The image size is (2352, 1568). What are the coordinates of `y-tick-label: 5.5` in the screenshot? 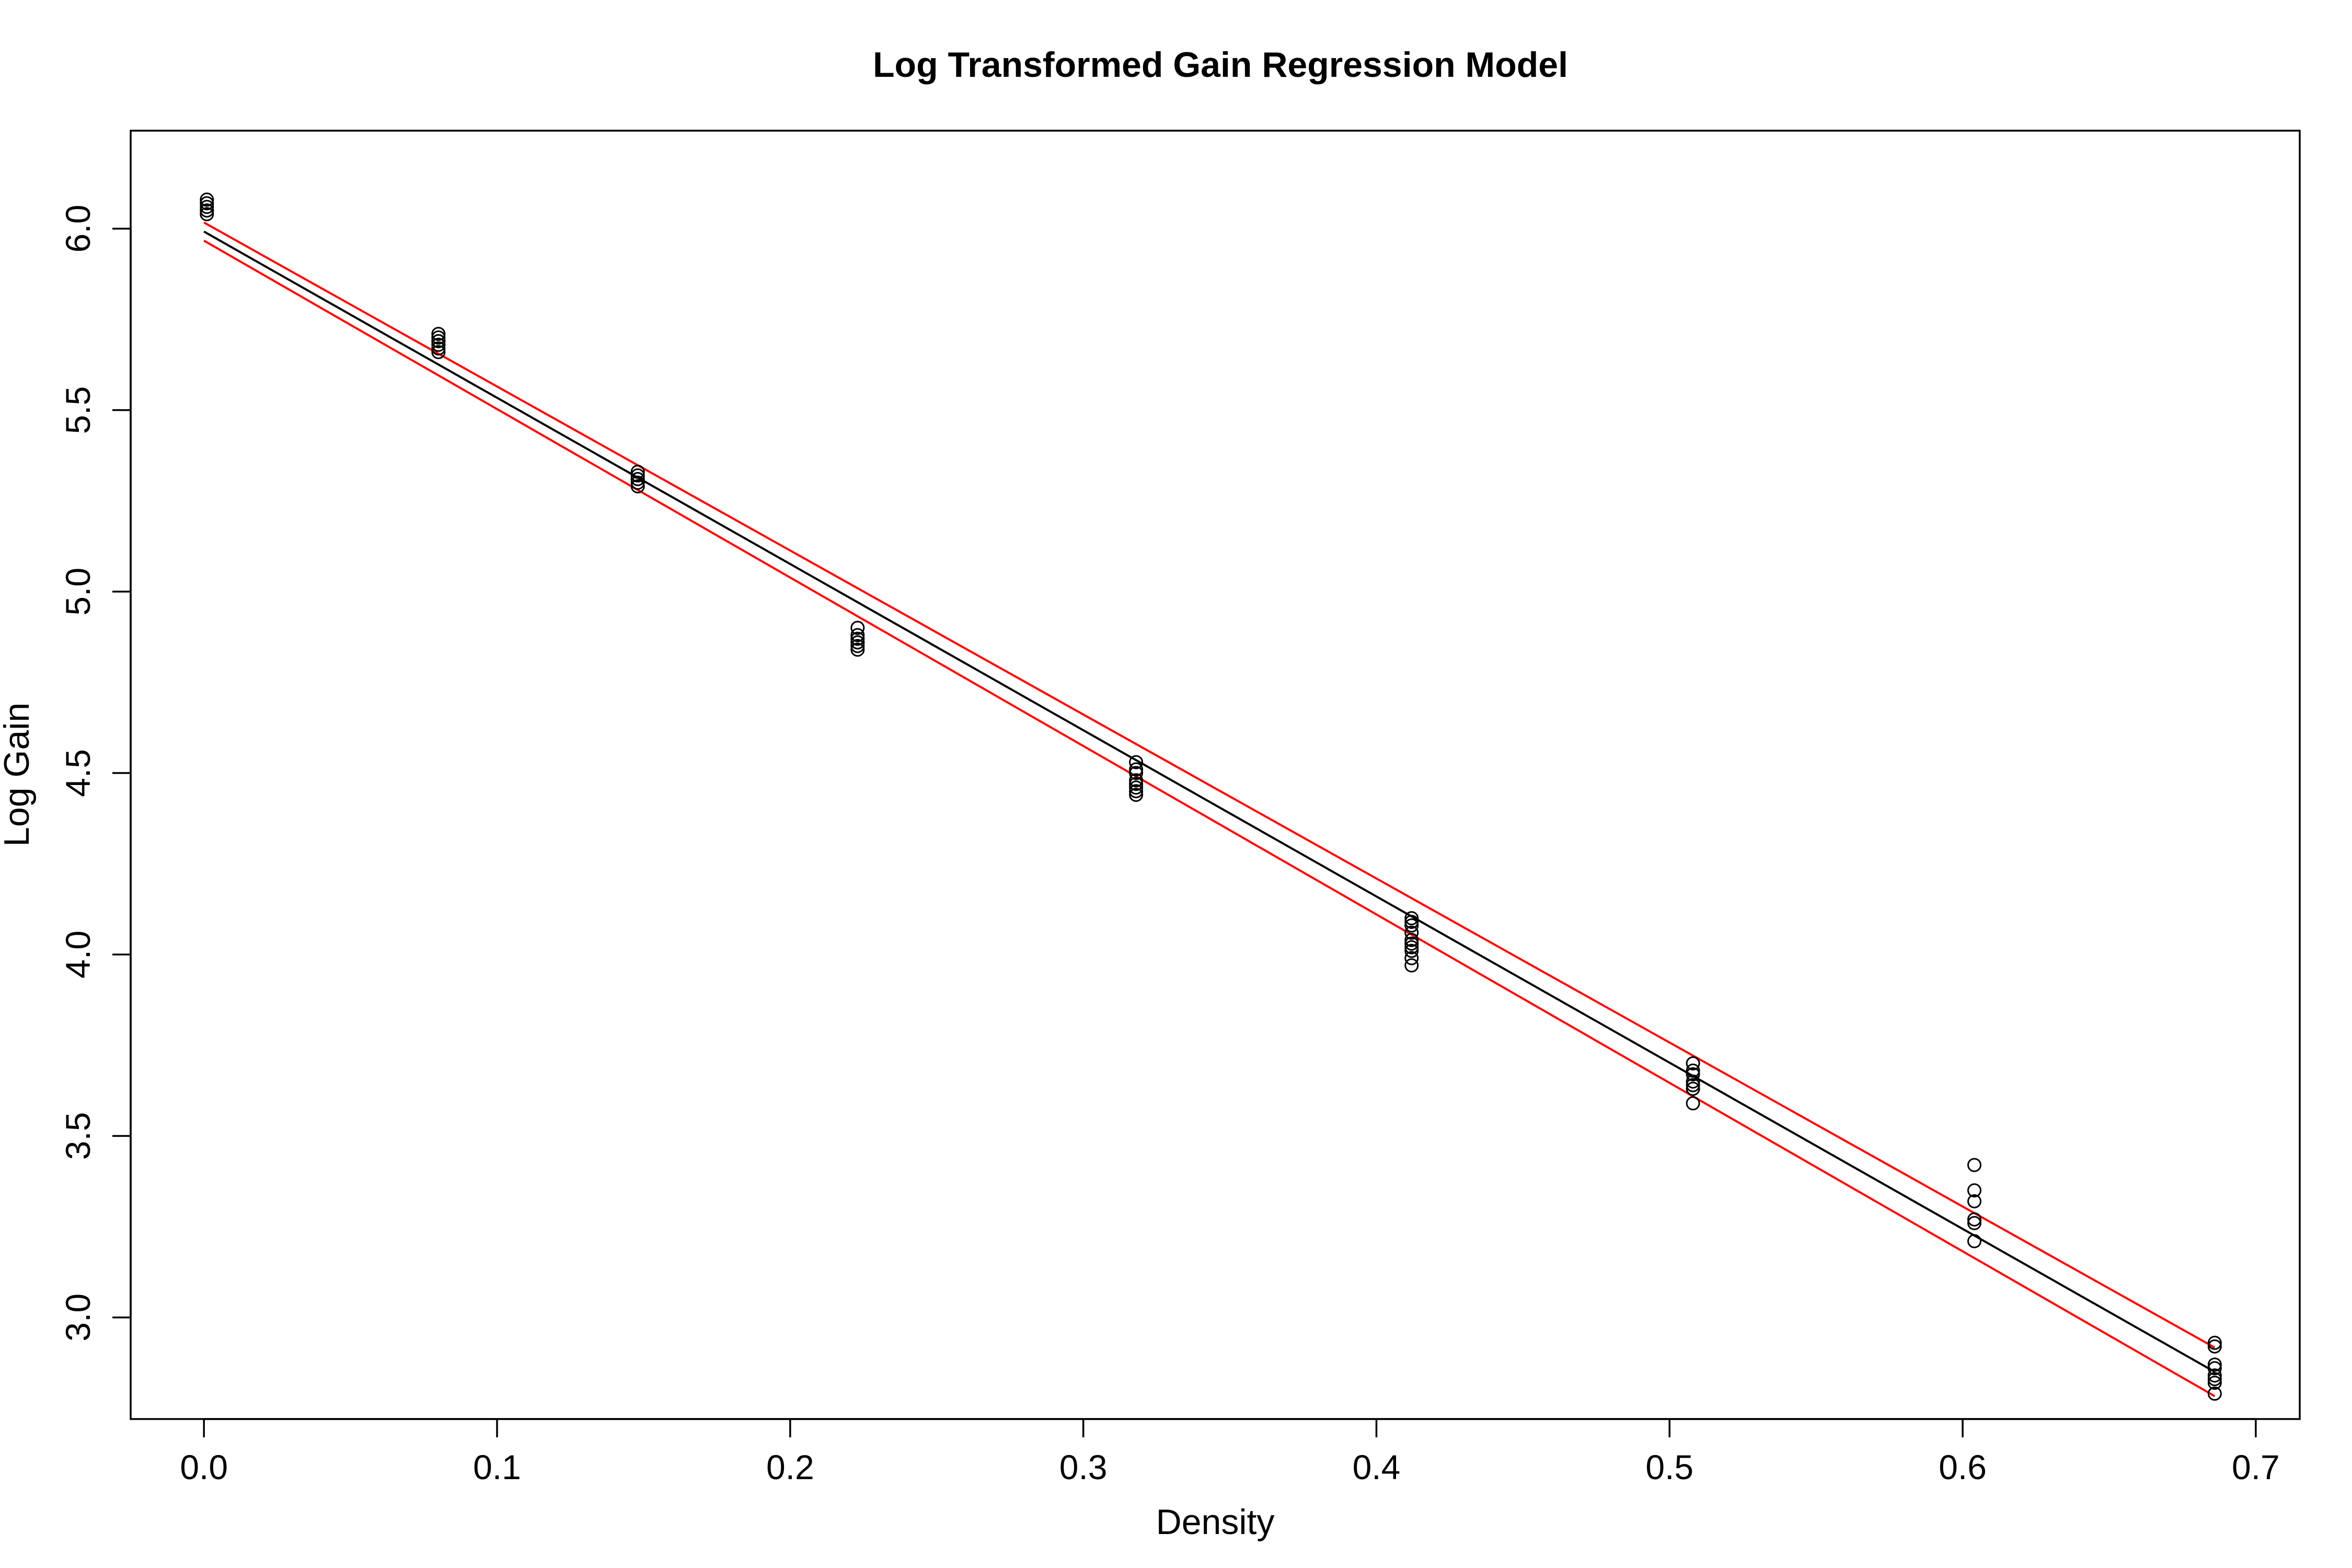 It's located at (78, 410).